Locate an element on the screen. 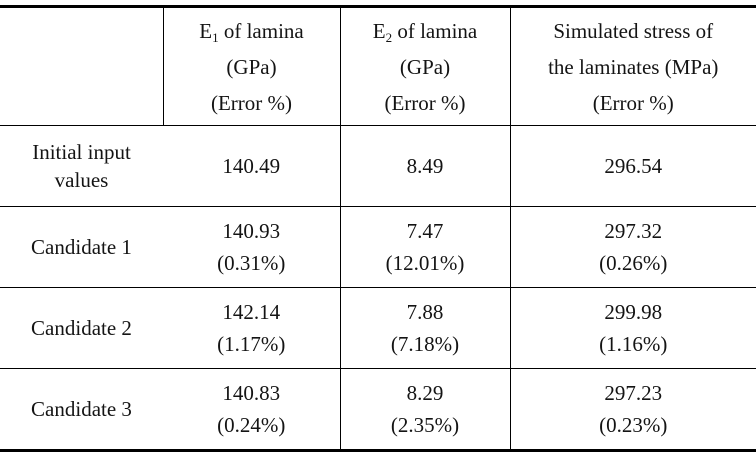  stress-value-cell: 297.23 (0.23%) is located at coordinates (633, 410).